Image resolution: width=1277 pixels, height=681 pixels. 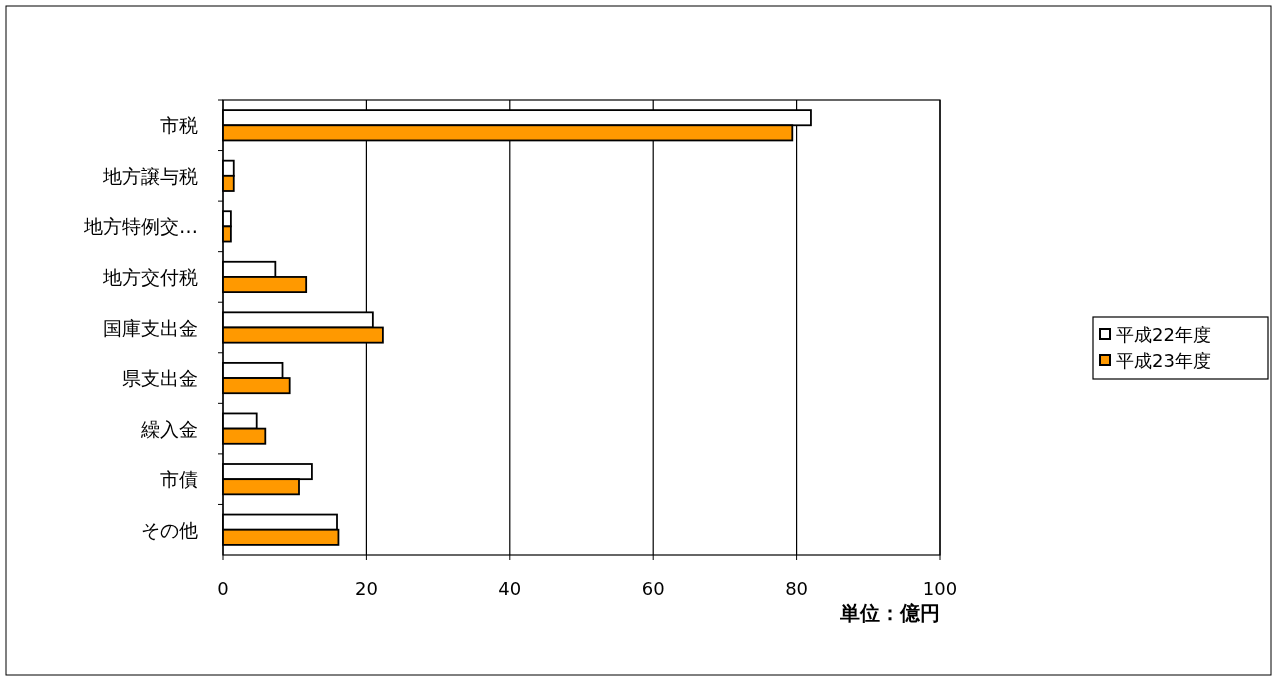 I want to click on x-tick-label: 100, so click(x=940, y=588).